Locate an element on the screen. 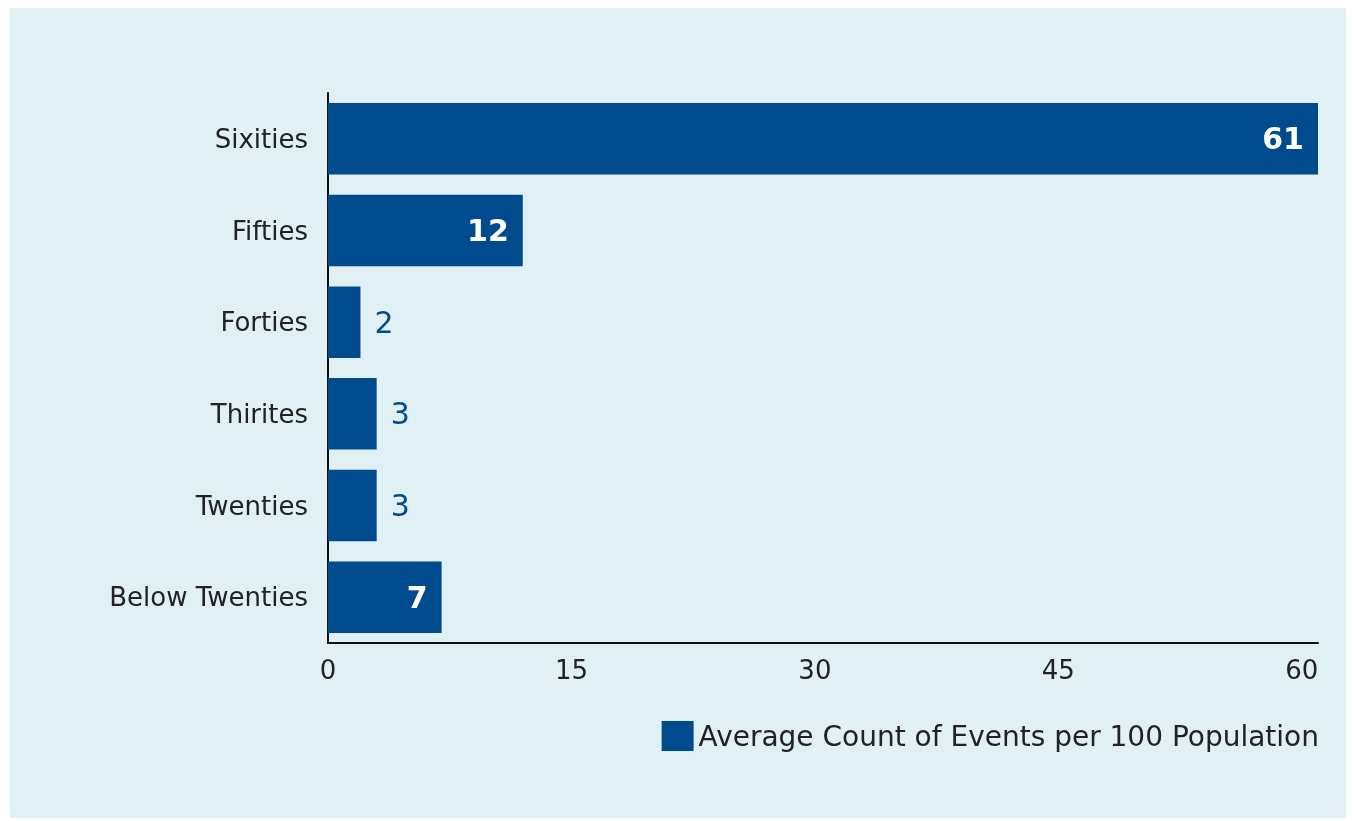 The image size is (1354, 821). y-tick-label: Fifties is located at coordinates (270, 230).